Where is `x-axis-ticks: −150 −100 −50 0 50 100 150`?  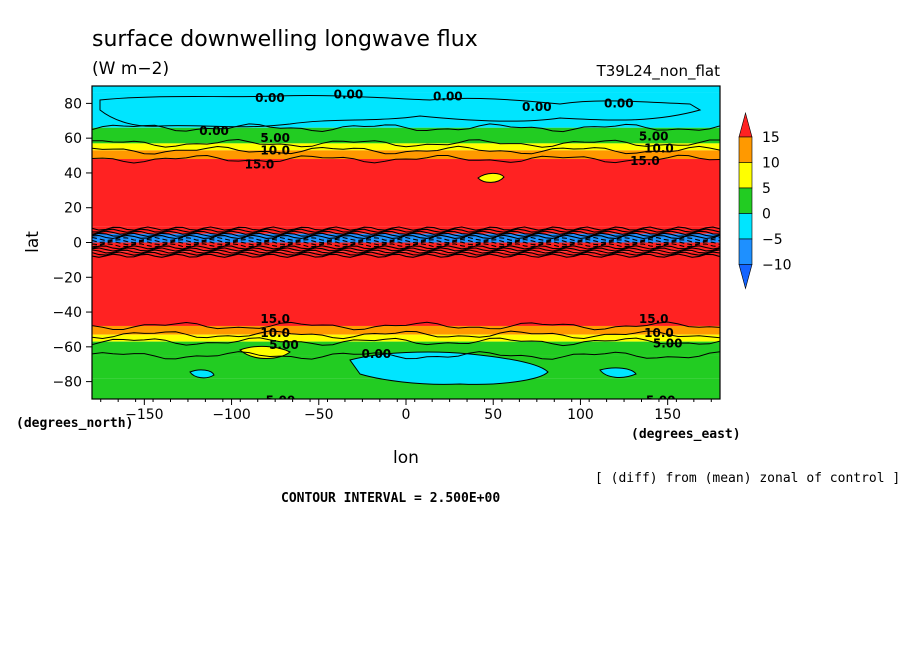 x-axis-ticks: −150 −100 −50 0 50 100 150 is located at coordinates (406, 411).